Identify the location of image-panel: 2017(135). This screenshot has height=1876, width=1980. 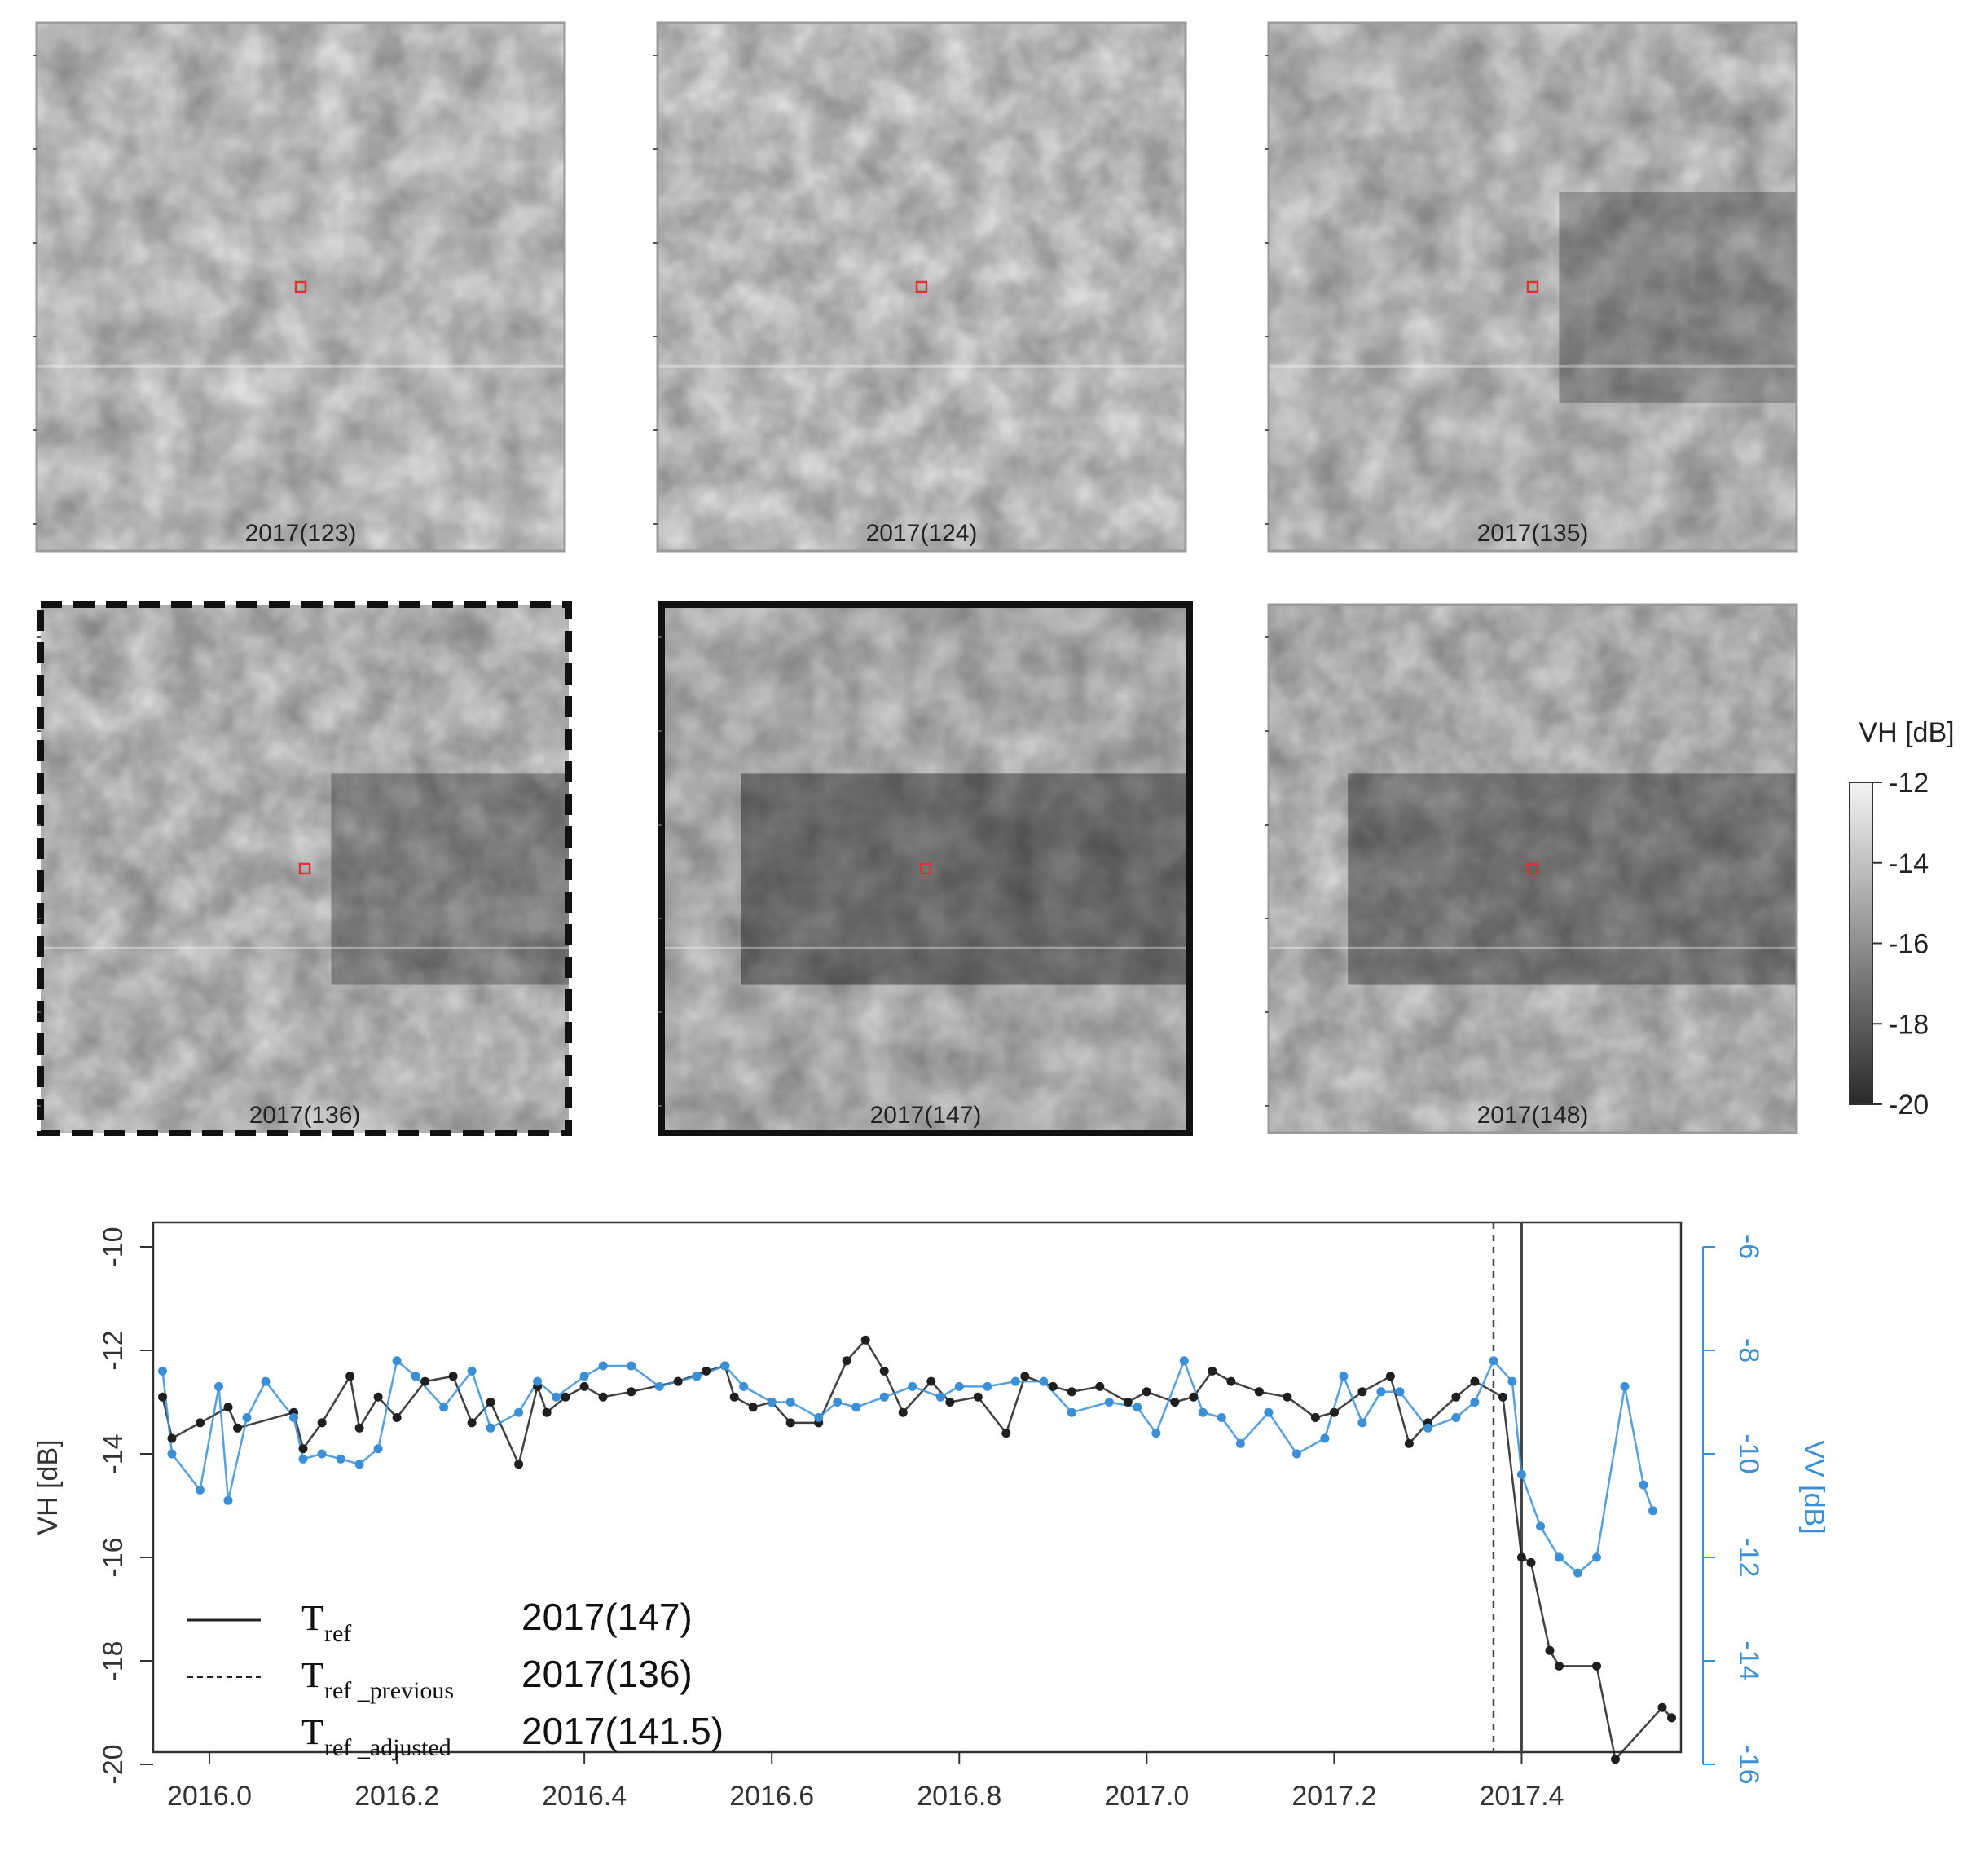
(1531, 287).